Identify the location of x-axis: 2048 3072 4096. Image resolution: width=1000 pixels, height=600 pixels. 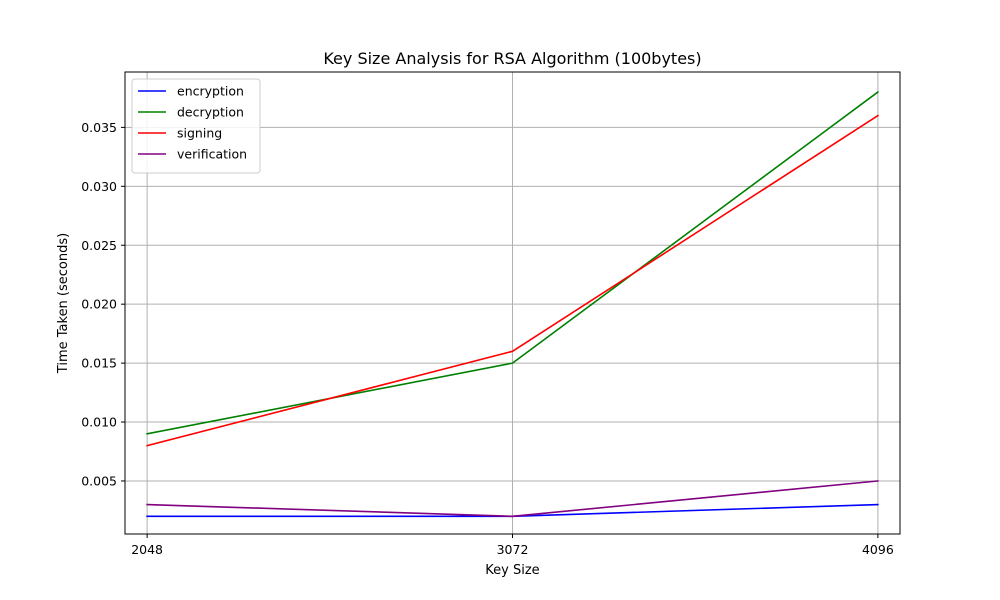
(512, 545).